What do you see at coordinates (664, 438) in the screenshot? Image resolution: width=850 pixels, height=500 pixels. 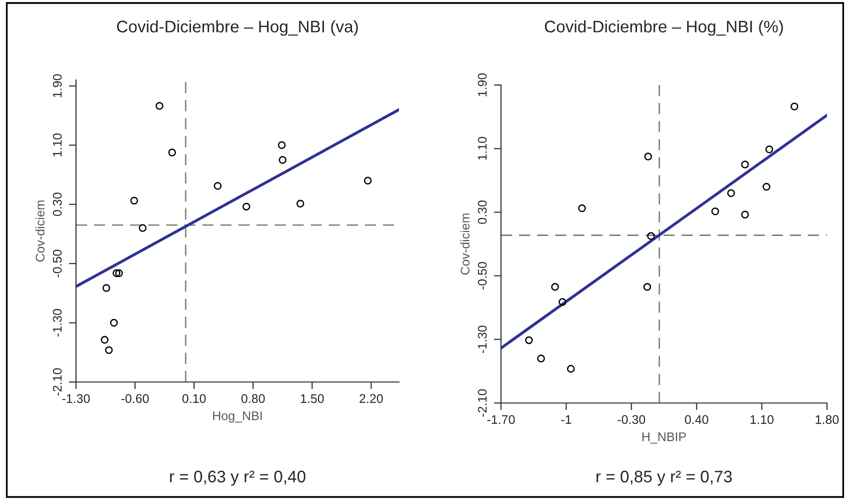 I see `x-axis-title: H_NBIP` at bounding box center [664, 438].